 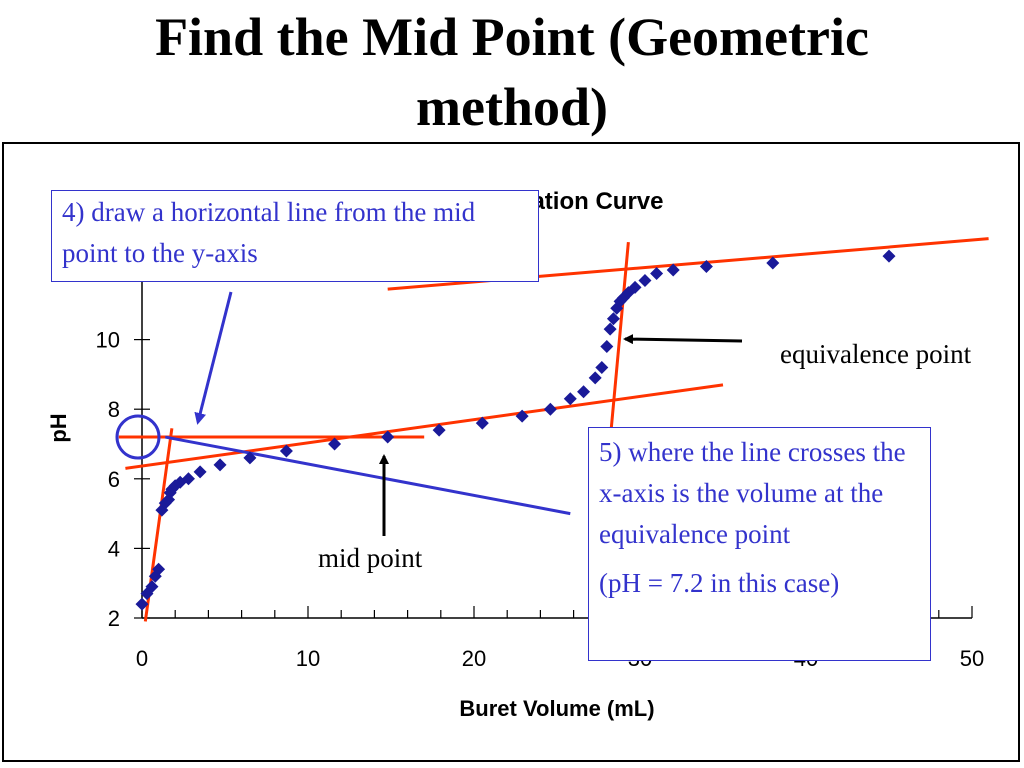 What do you see at coordinates (142, 658) in the screenshot?
I see `x-tick-label: 0` at bounding box center [142, 658].